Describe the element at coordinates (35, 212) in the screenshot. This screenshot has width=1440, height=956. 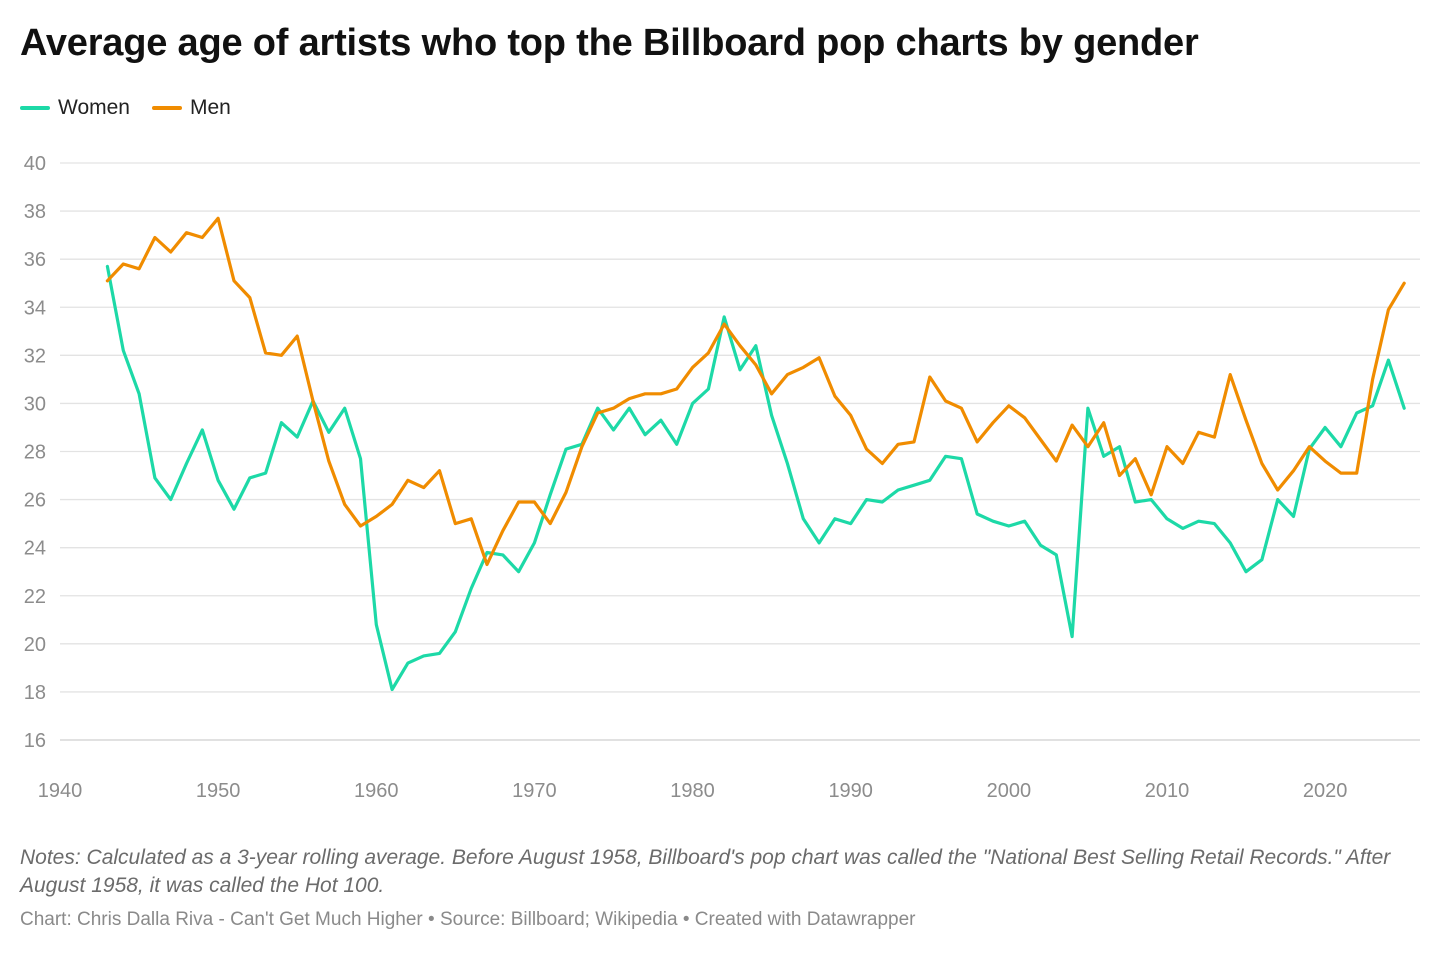
I see `y-tick-label-38: 38` at that location.